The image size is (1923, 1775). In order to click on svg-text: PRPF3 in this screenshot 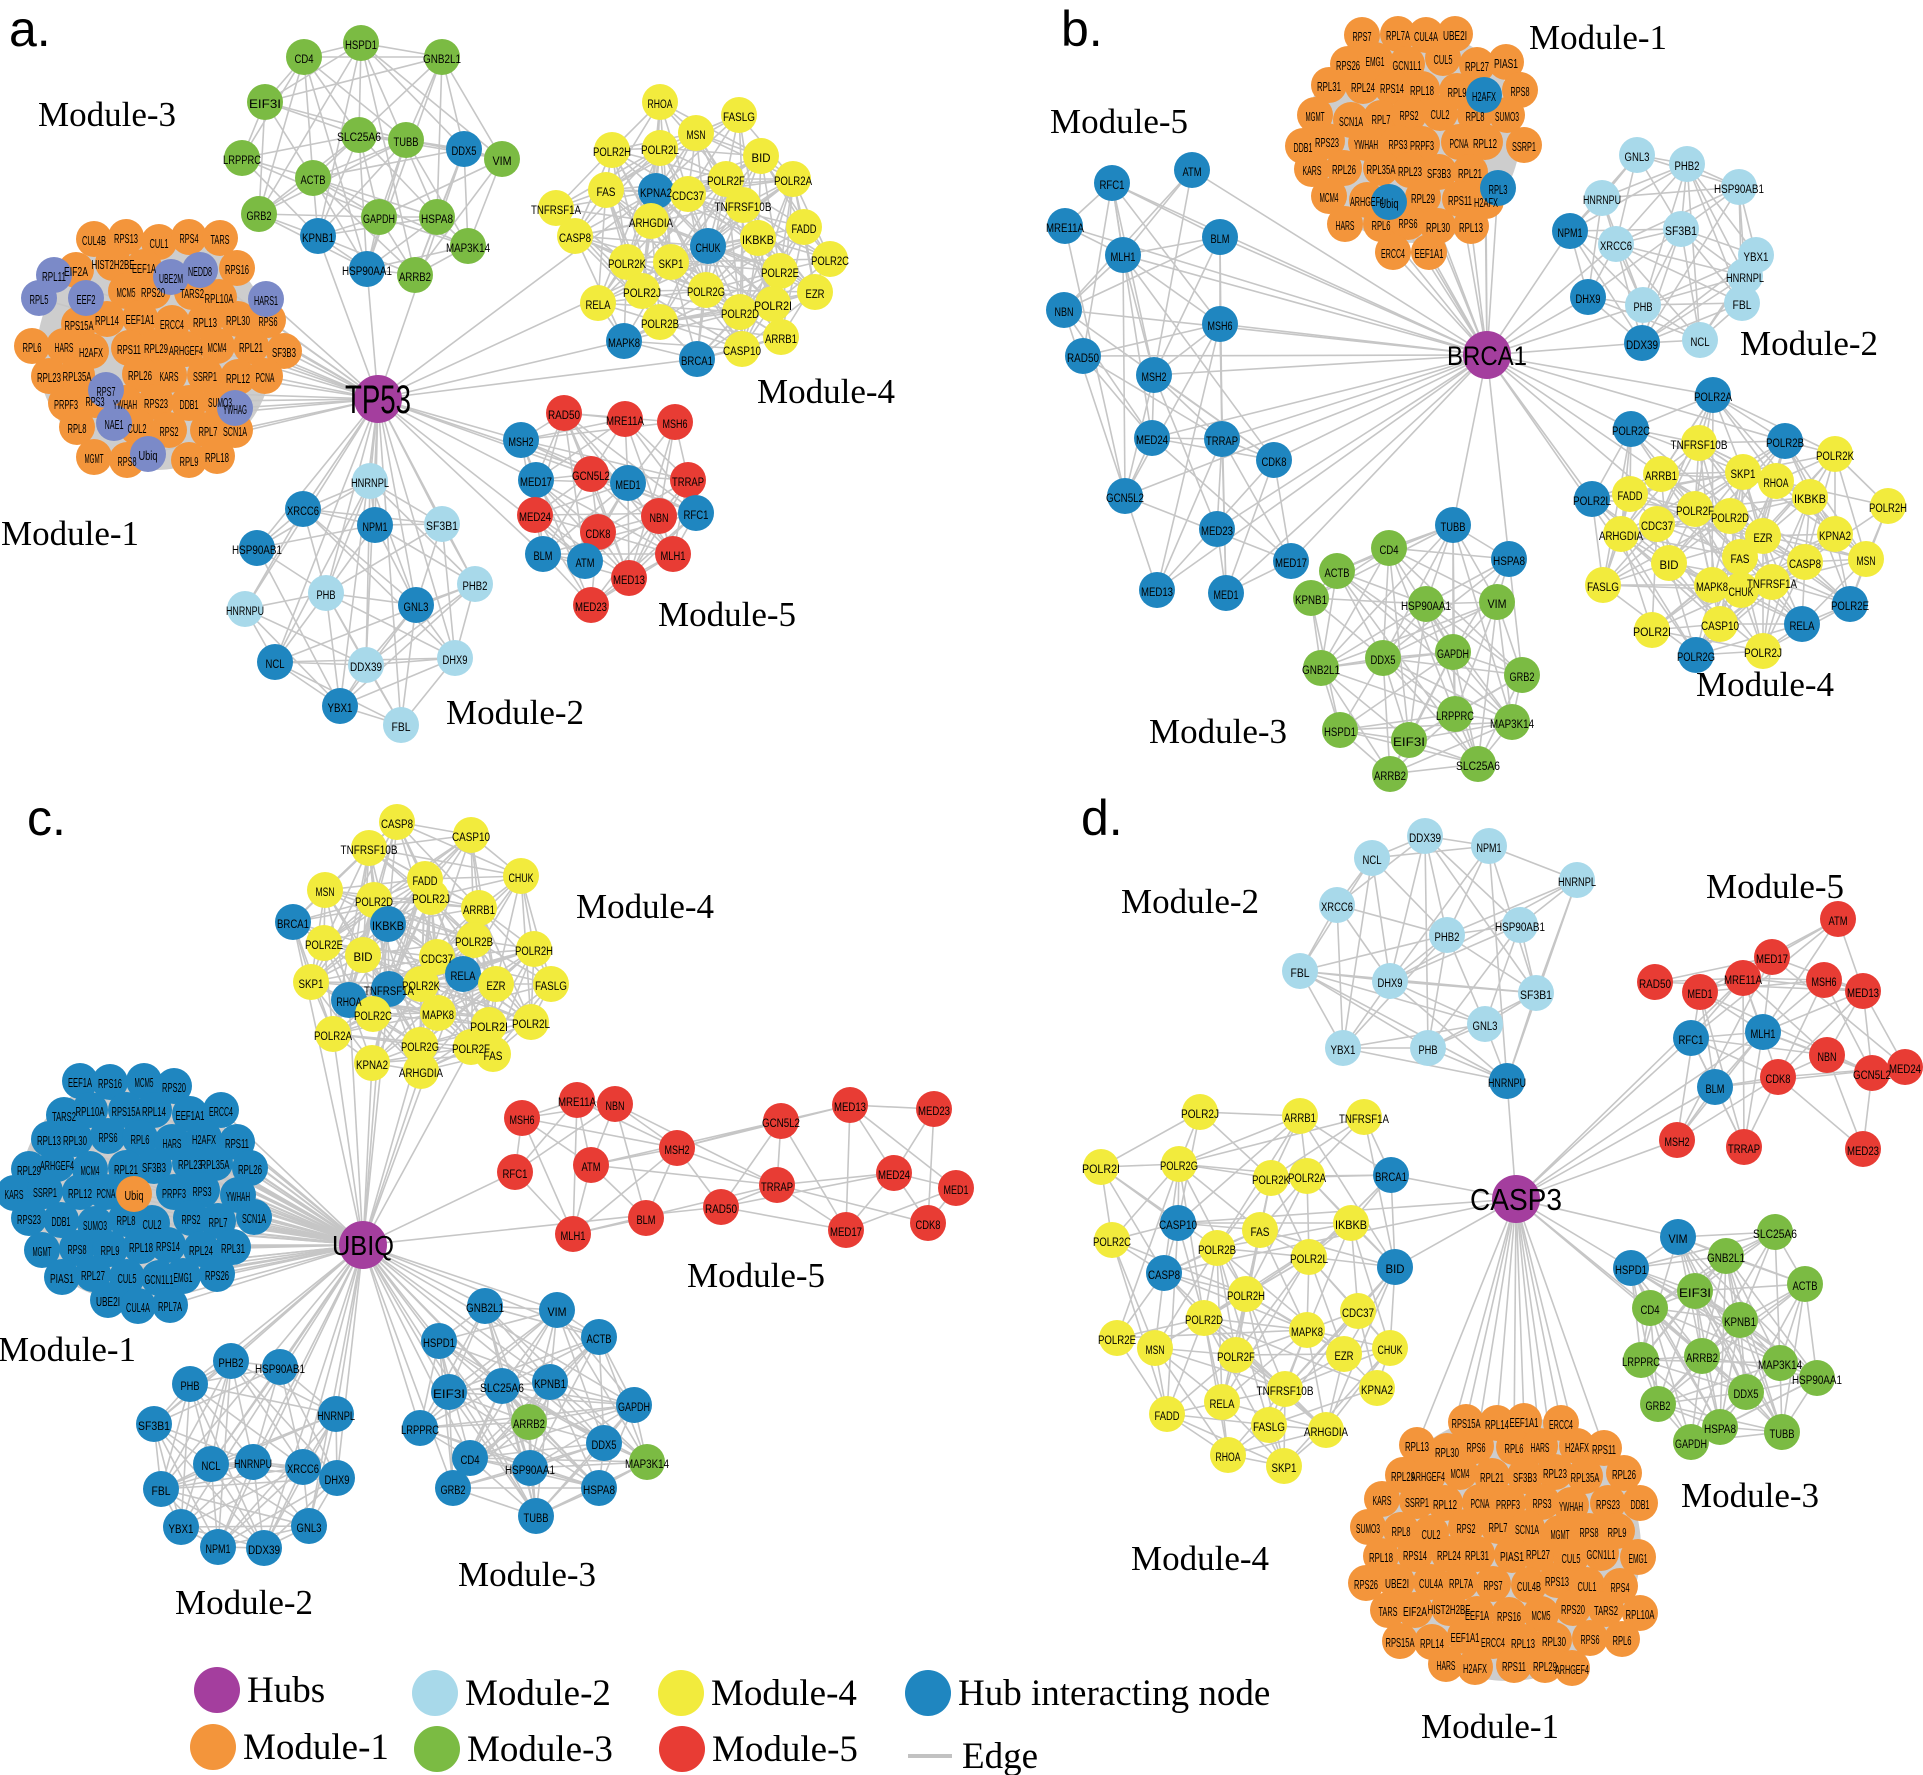, I will do `click(174, 1193)`.